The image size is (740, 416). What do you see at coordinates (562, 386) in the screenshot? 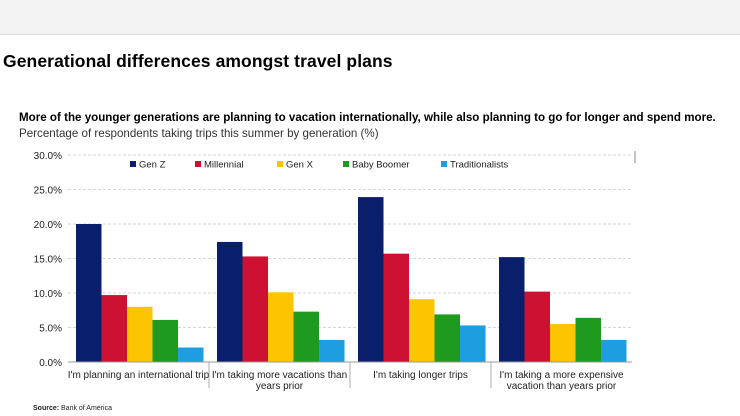
I see `x-tick-label: vacation than years prior` at bounding box center [562, 386].